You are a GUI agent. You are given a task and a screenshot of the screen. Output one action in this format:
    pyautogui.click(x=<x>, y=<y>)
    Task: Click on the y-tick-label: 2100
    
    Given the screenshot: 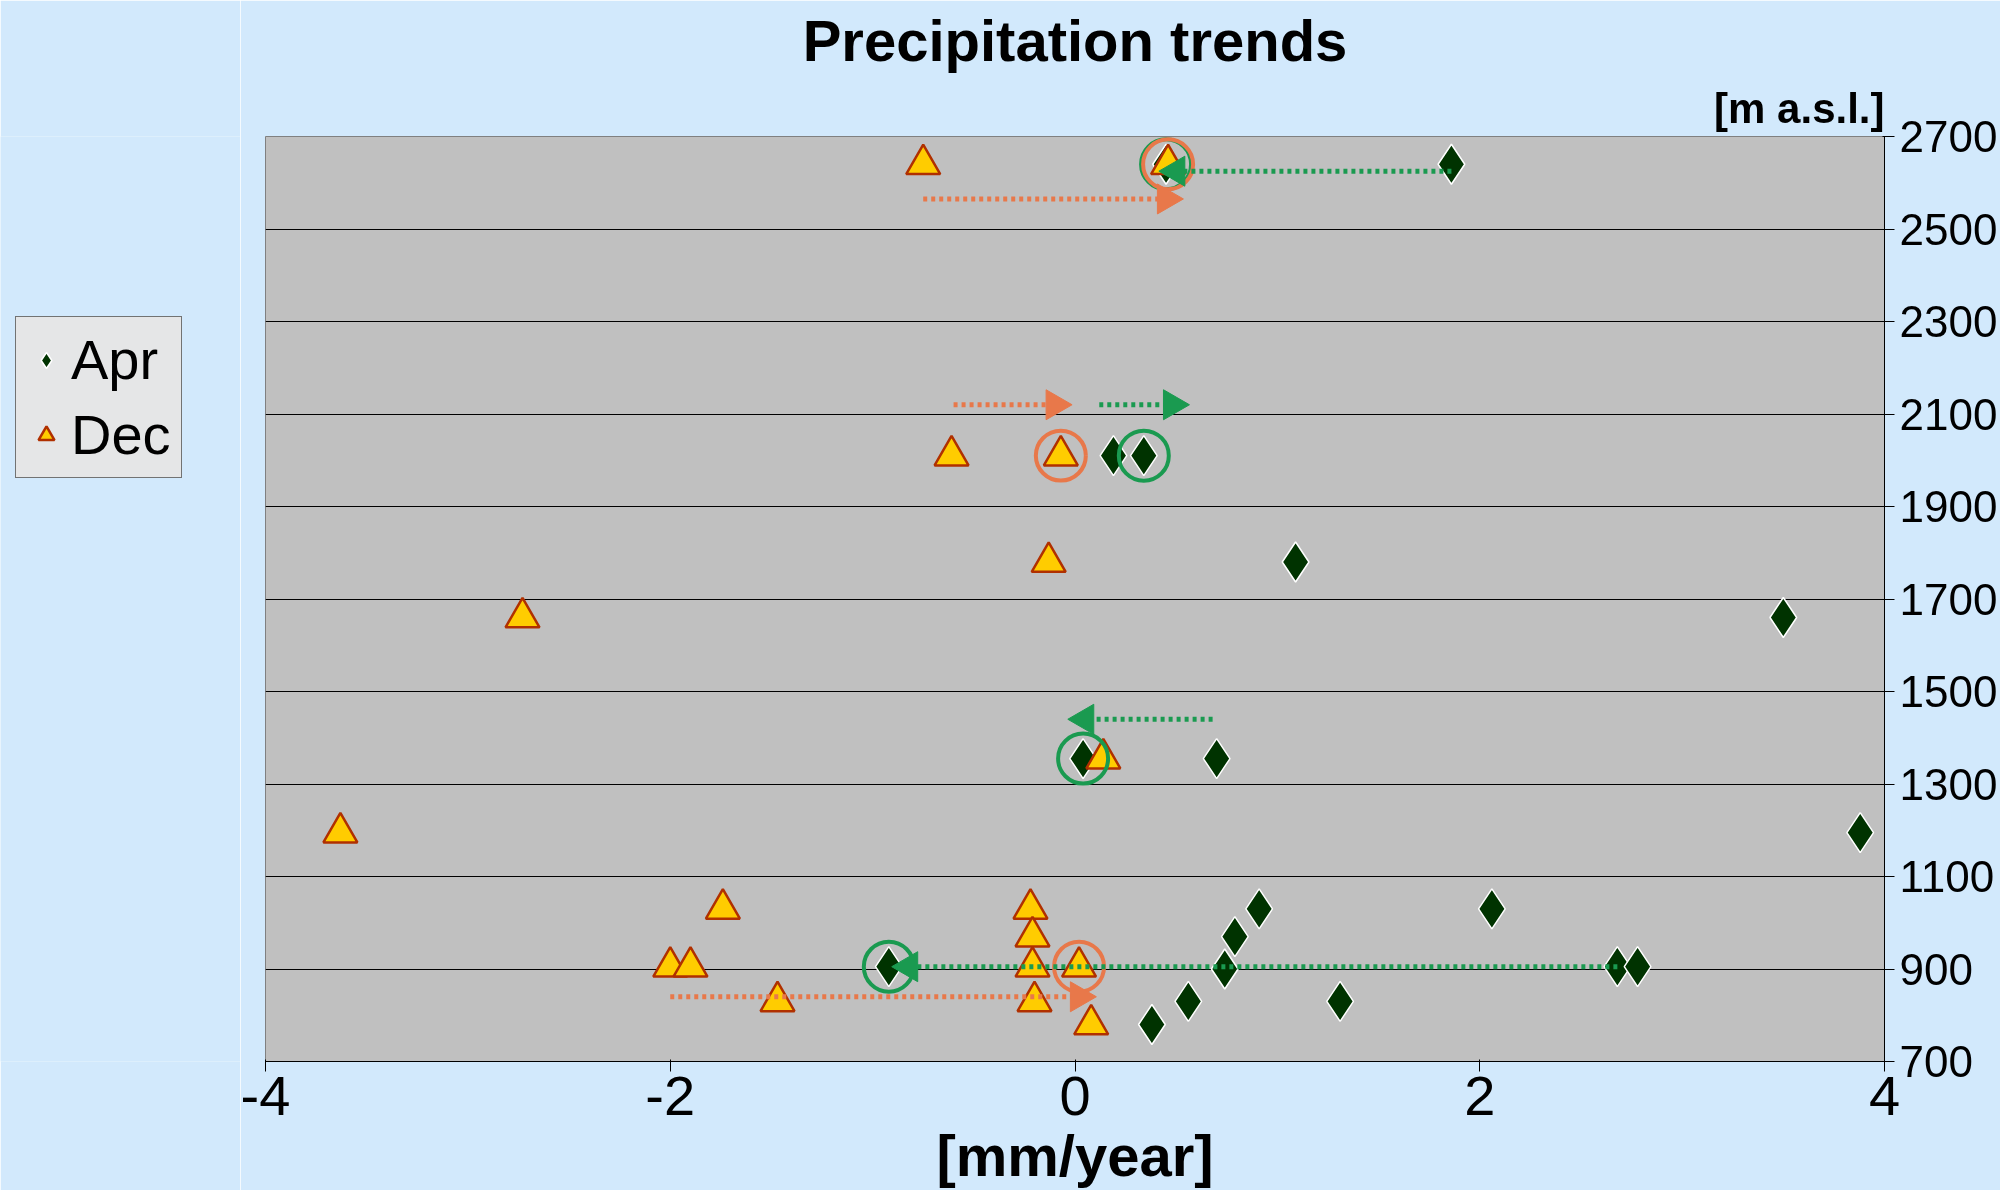 What is the action you would take?
    pyautogui.click(x=1948, y=414)
    